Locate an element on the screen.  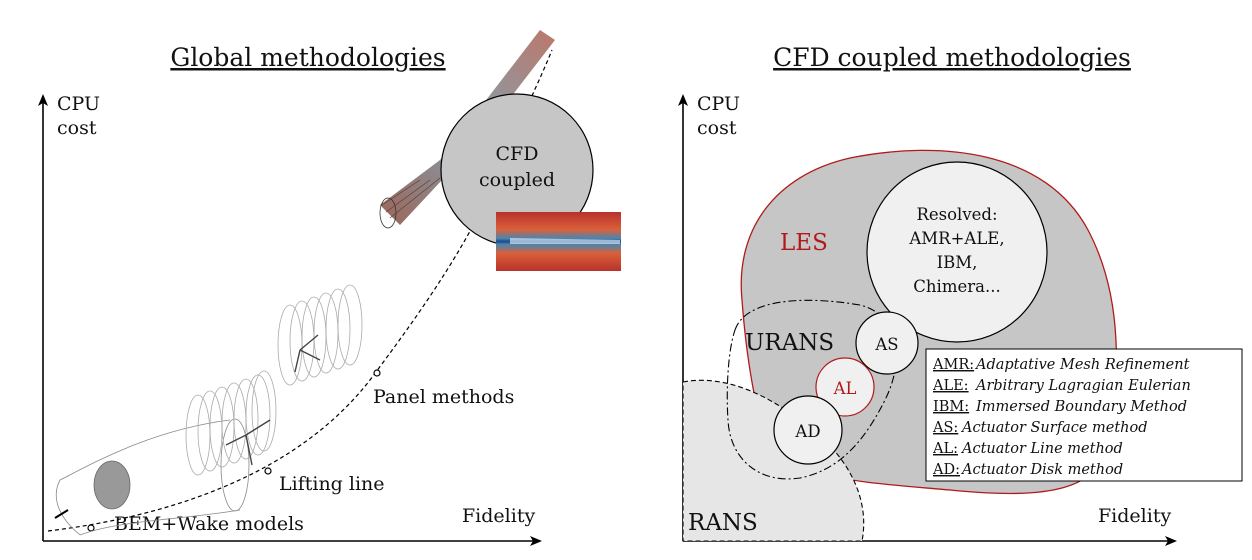
ad-label: AD is located at coordinates (807, 431).